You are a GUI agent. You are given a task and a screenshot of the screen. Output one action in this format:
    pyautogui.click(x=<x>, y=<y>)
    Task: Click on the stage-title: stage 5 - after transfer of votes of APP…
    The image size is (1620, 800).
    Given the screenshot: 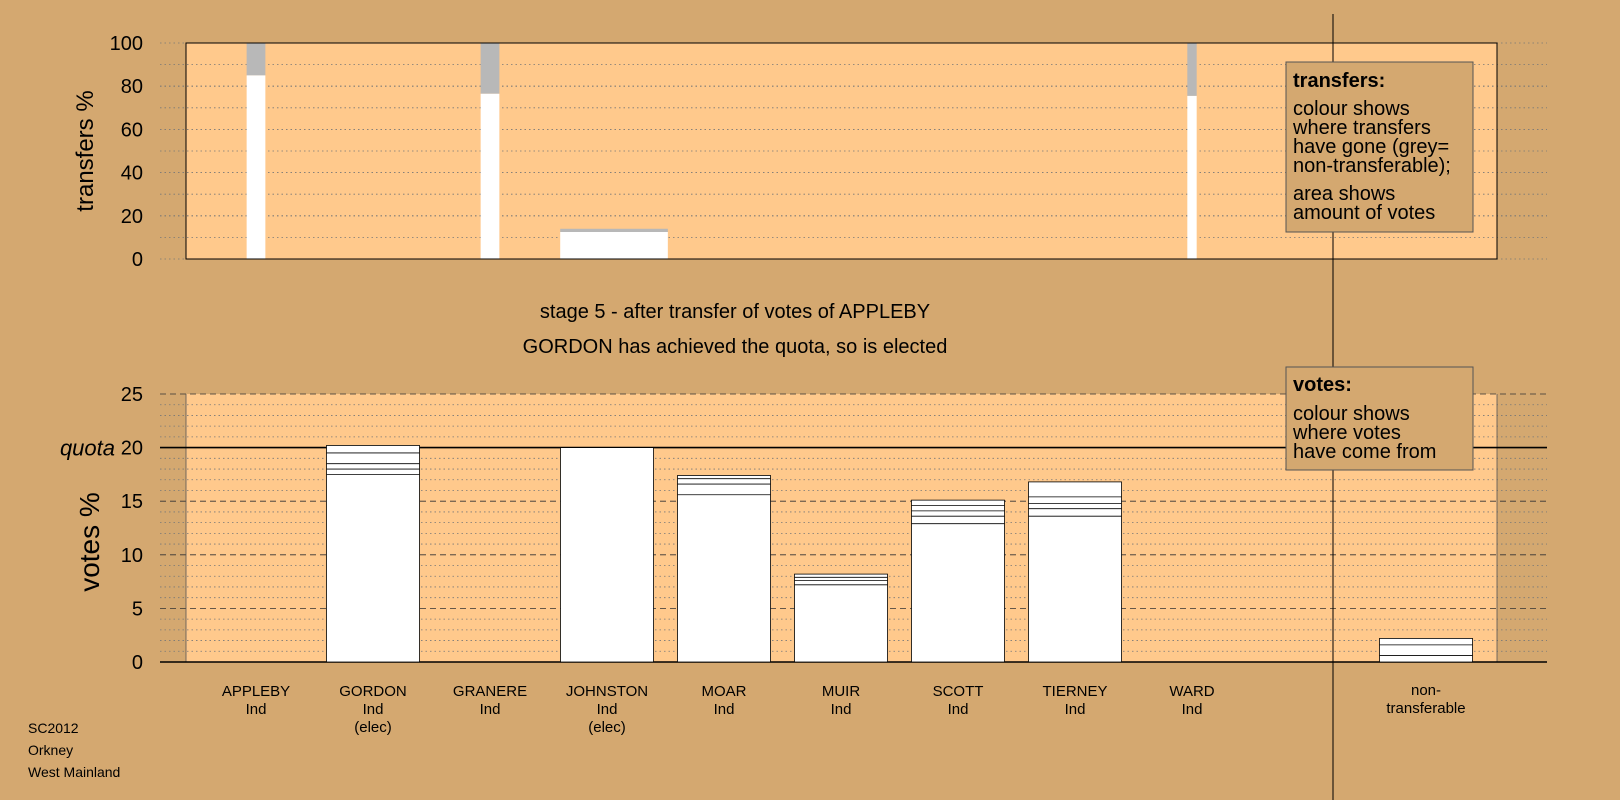 What is the action you would take?
    pyautogui.click(x=735, y=312)
    